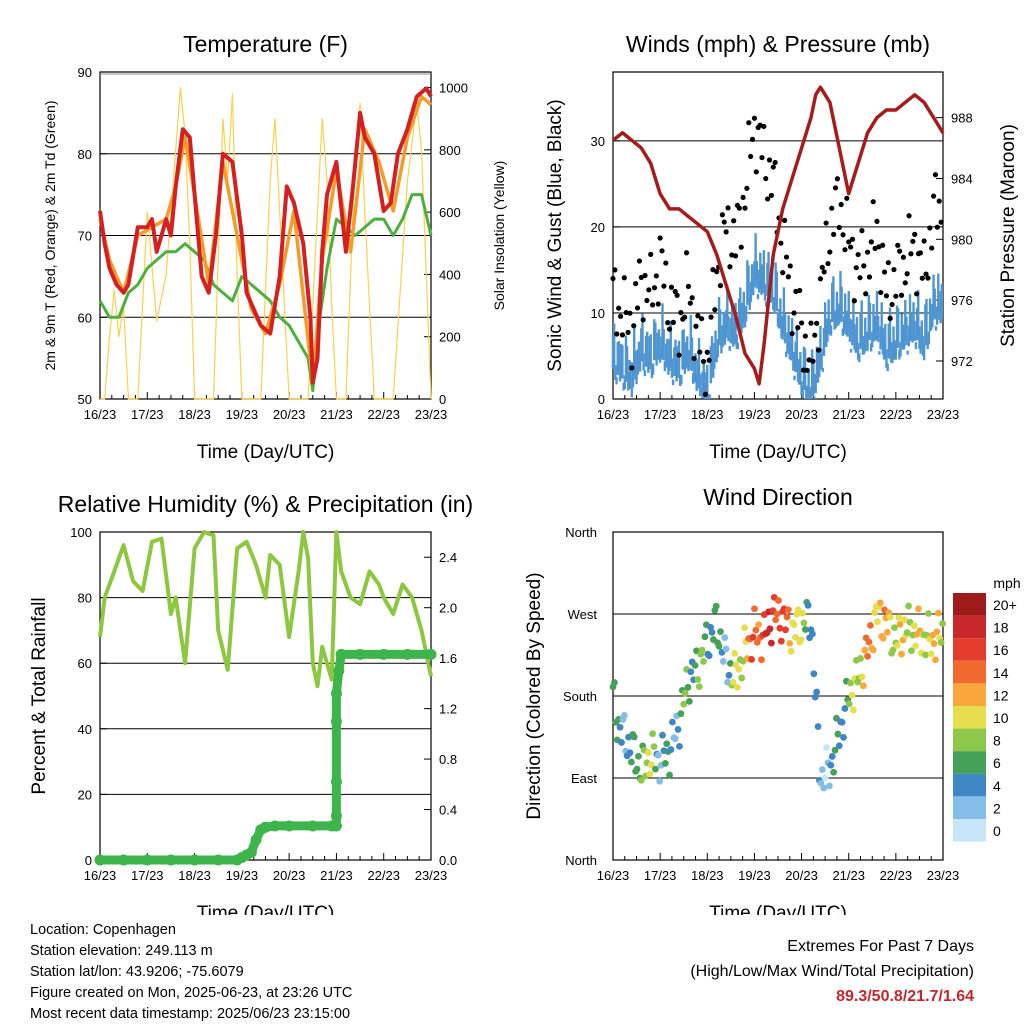 The width and height of the screenshot is (1024, 1025). Describe the element at coordinates (448, 810) in the screenshot. I see `panel-2-ytick-right-label: 0.4` at that location.